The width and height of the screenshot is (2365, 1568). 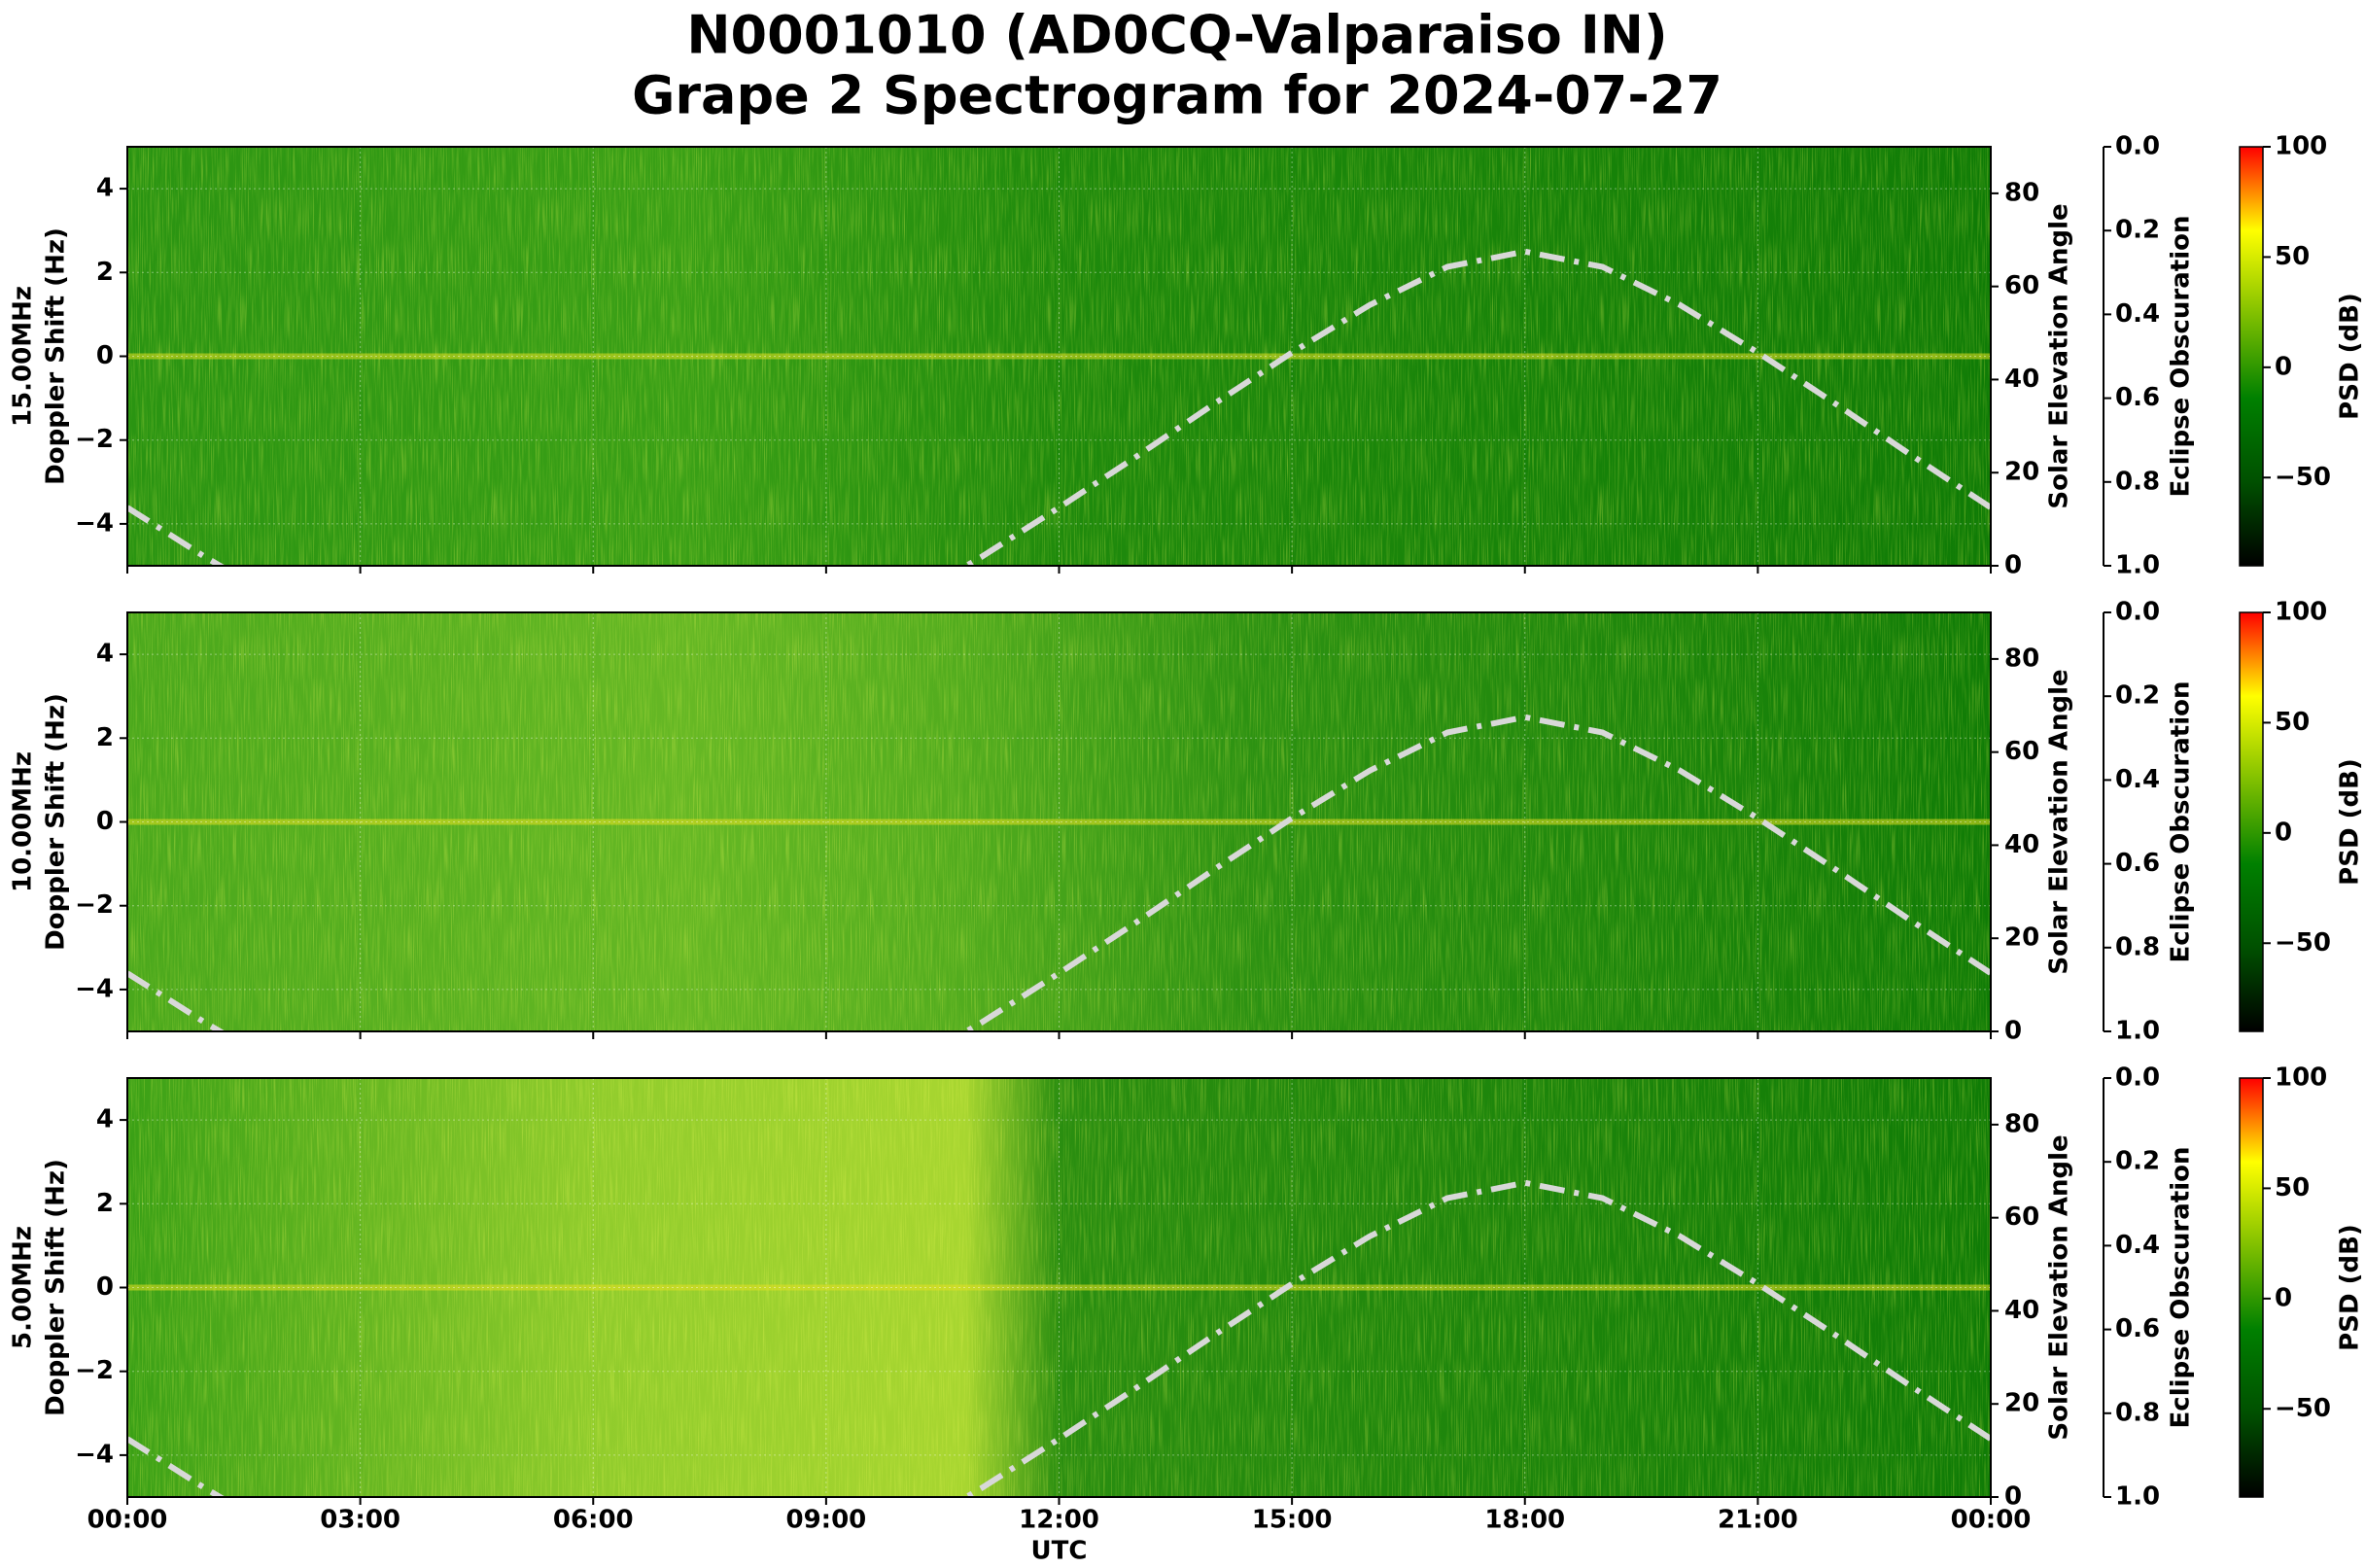 What do you see at coordinates (23, 356) in the screenshot?
I see `y-axis-label: 15.00MHz` at bounding box center [23, 356].